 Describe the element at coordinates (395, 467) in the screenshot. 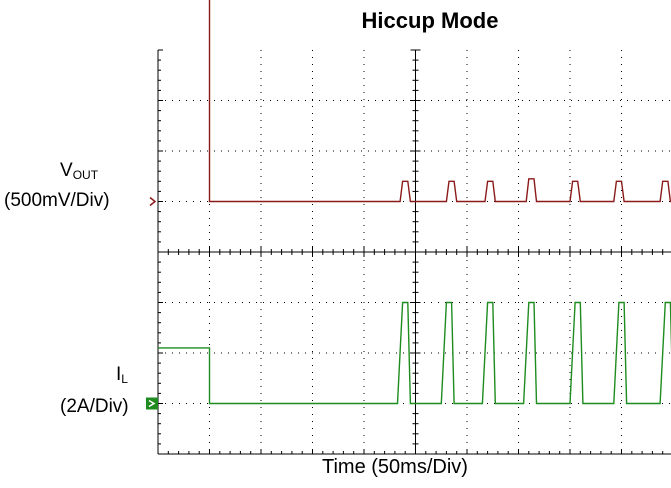

I see `x-axis-label: Time (50ms/Div)` at that location.